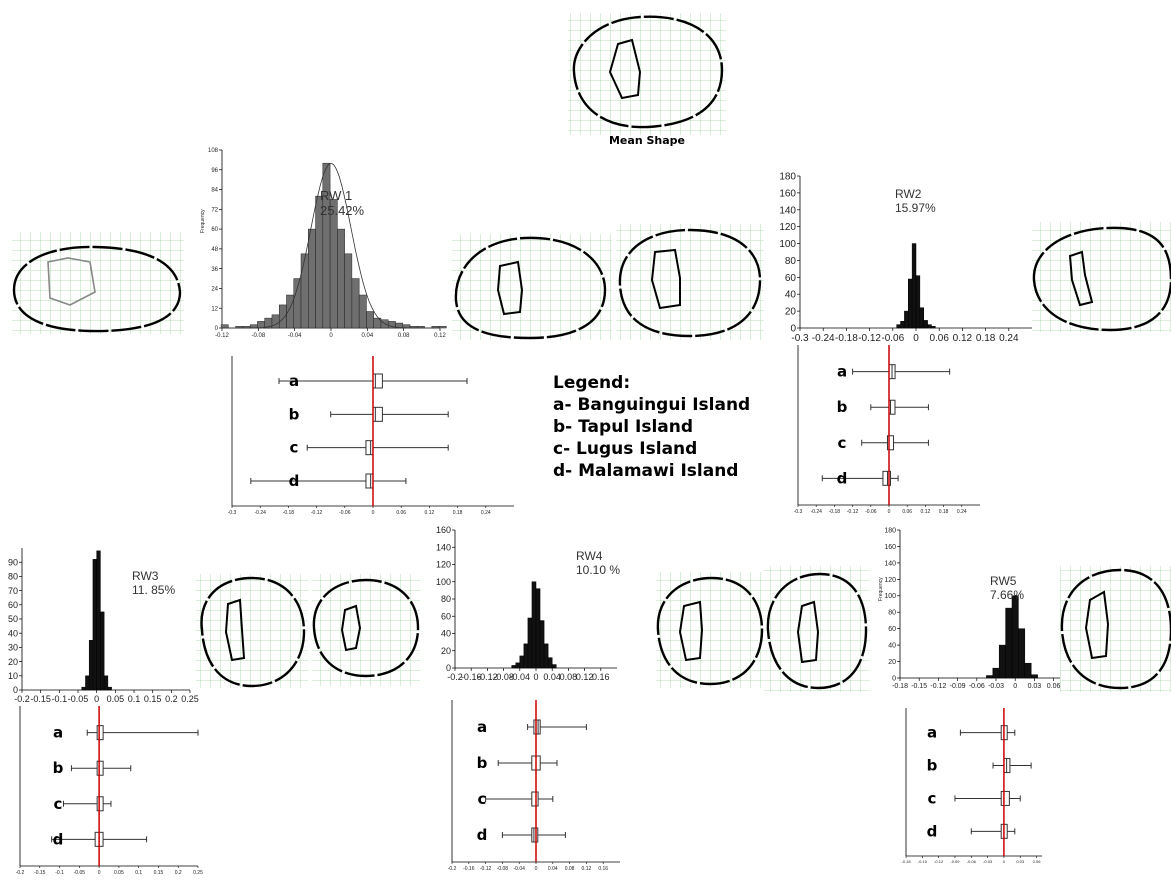  I want to click on chart-subtitle: 25.42%, so click(342, 210).